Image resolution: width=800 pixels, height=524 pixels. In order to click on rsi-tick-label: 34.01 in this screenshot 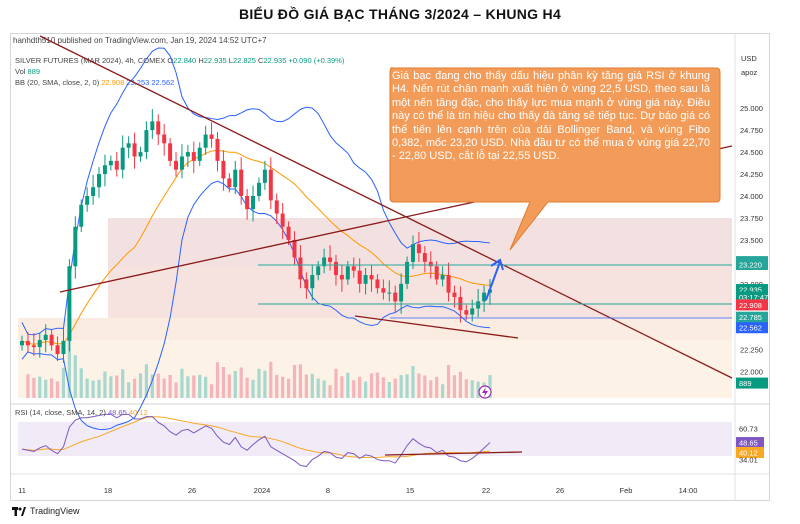, I will do `click(748, 460)`.